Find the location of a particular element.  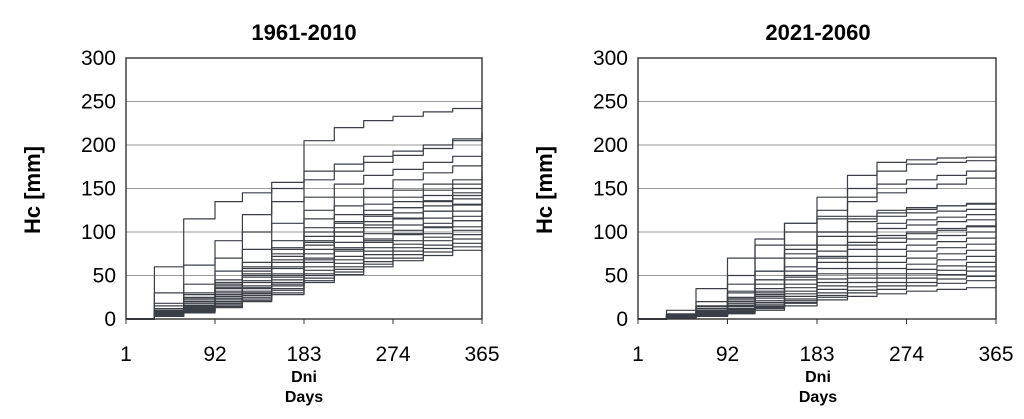

chart-title: 2021-2060 is located at coordinates (817, 32).